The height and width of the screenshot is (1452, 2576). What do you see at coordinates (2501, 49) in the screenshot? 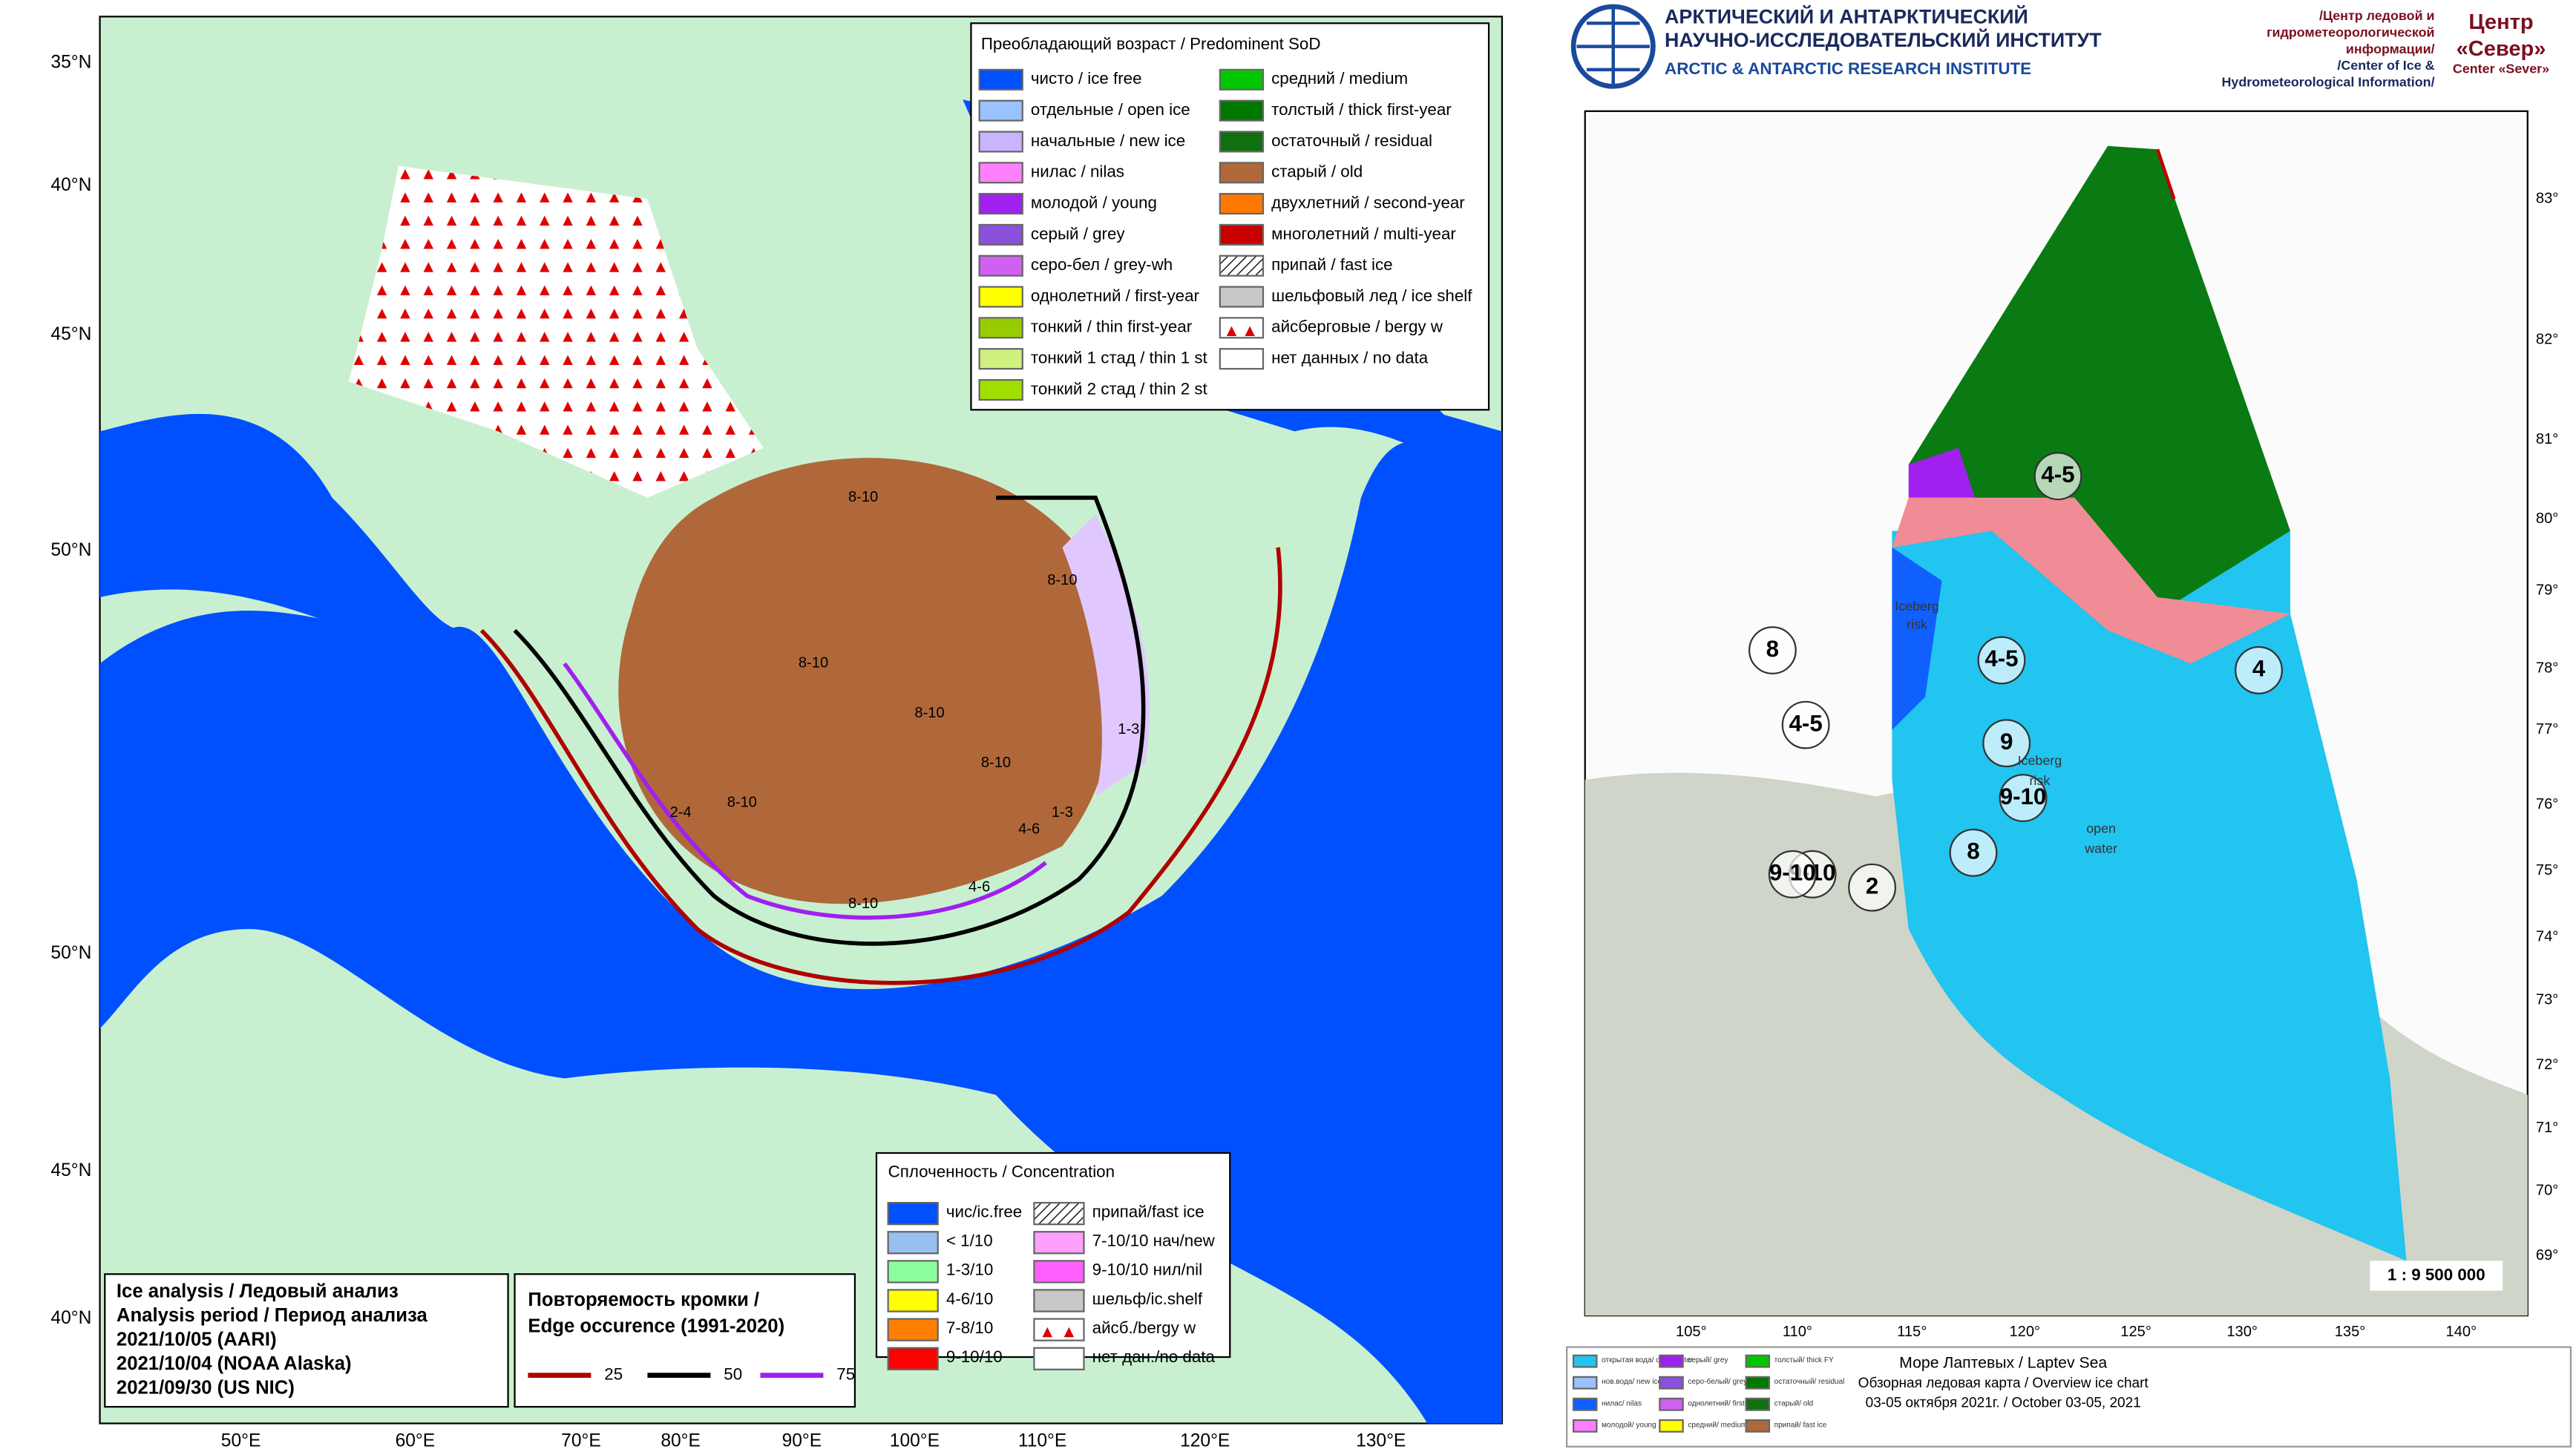
I see `sever-name: «Север»` at bounding box center [2501, 49].